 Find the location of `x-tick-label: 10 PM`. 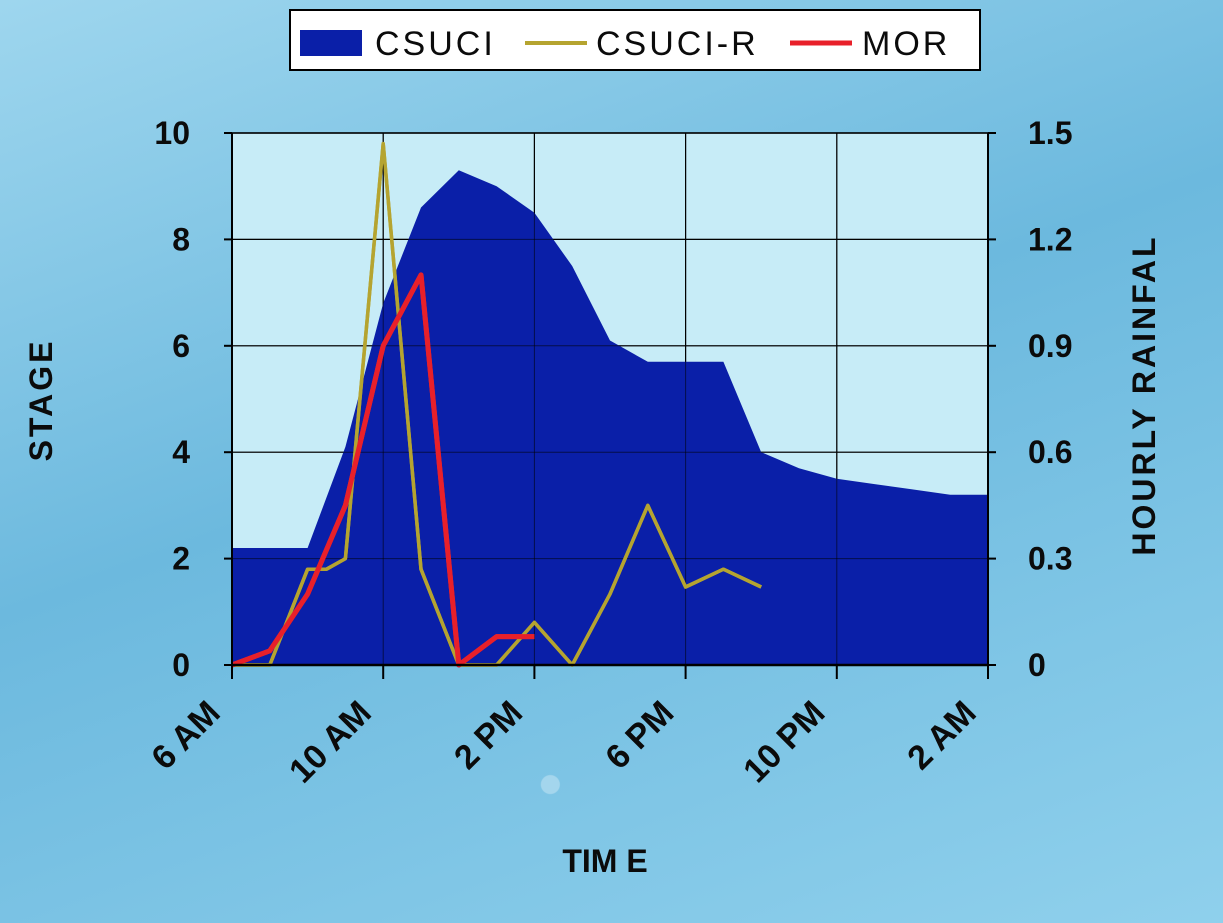

x-tick-label: 10 PM is located at coordinates (784, 742).